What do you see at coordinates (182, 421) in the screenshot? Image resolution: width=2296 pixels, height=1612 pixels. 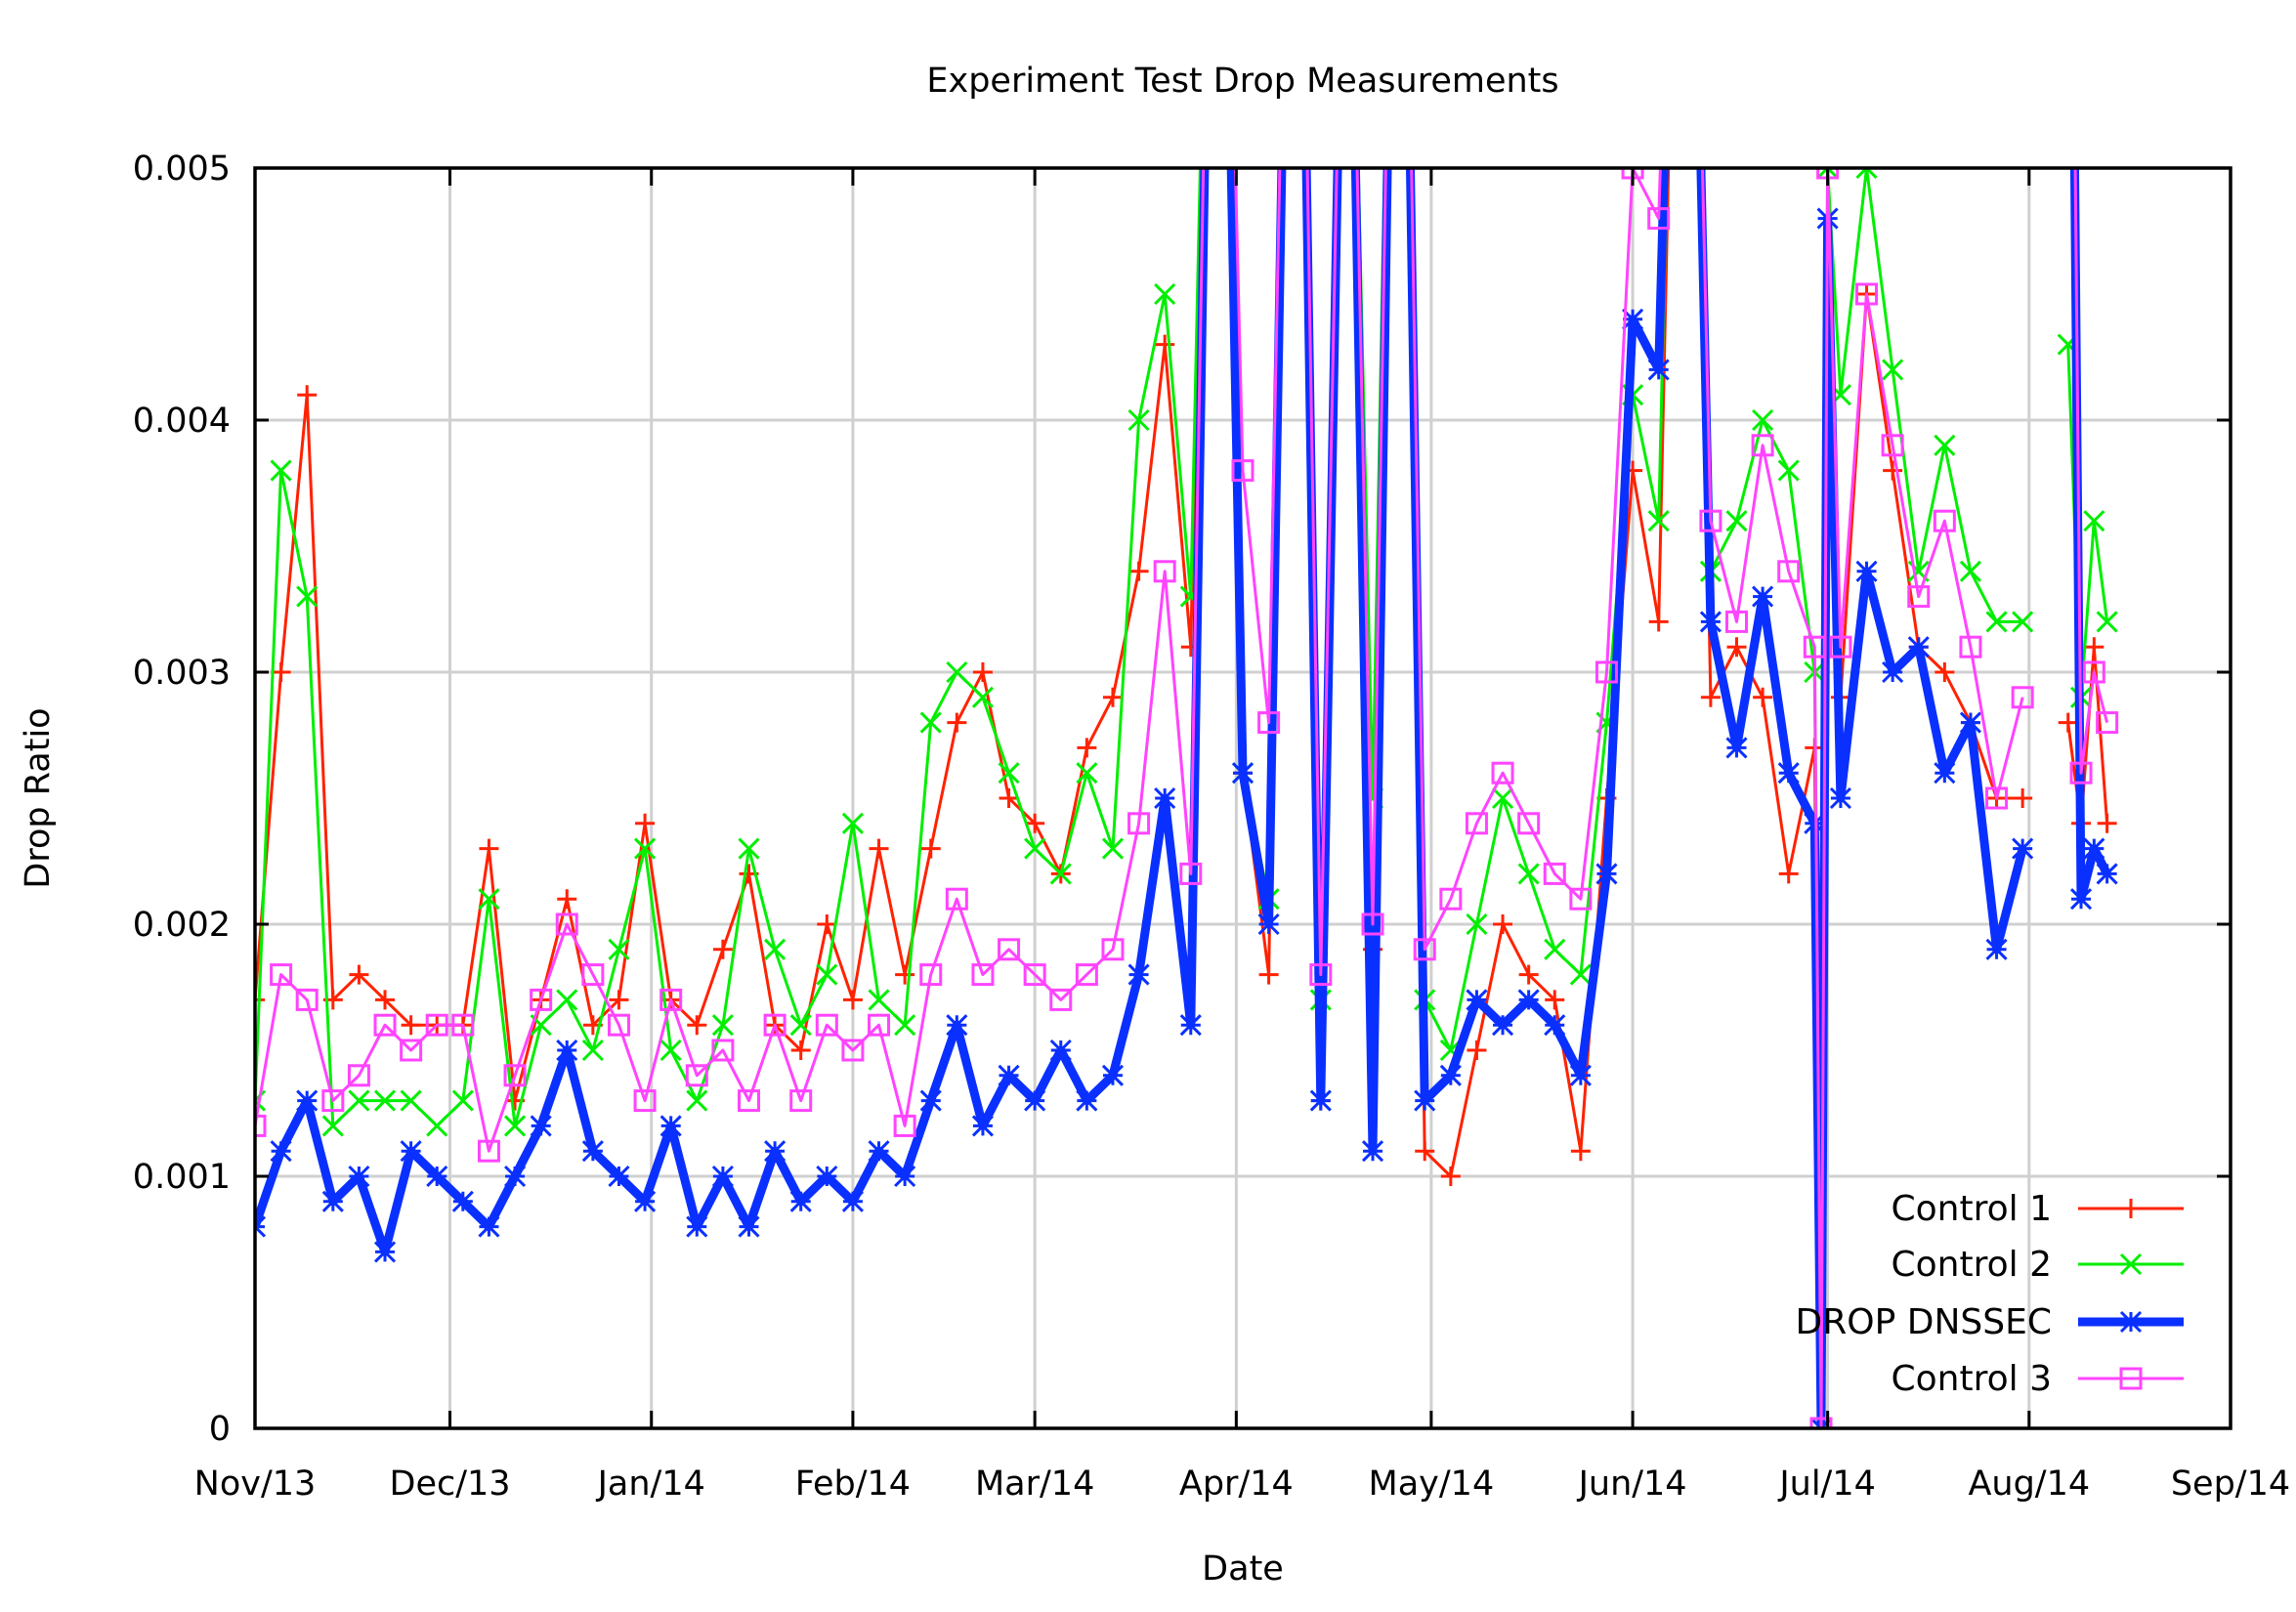 I see `y-tick-label: 0.004` at bounding box center [182, 421].